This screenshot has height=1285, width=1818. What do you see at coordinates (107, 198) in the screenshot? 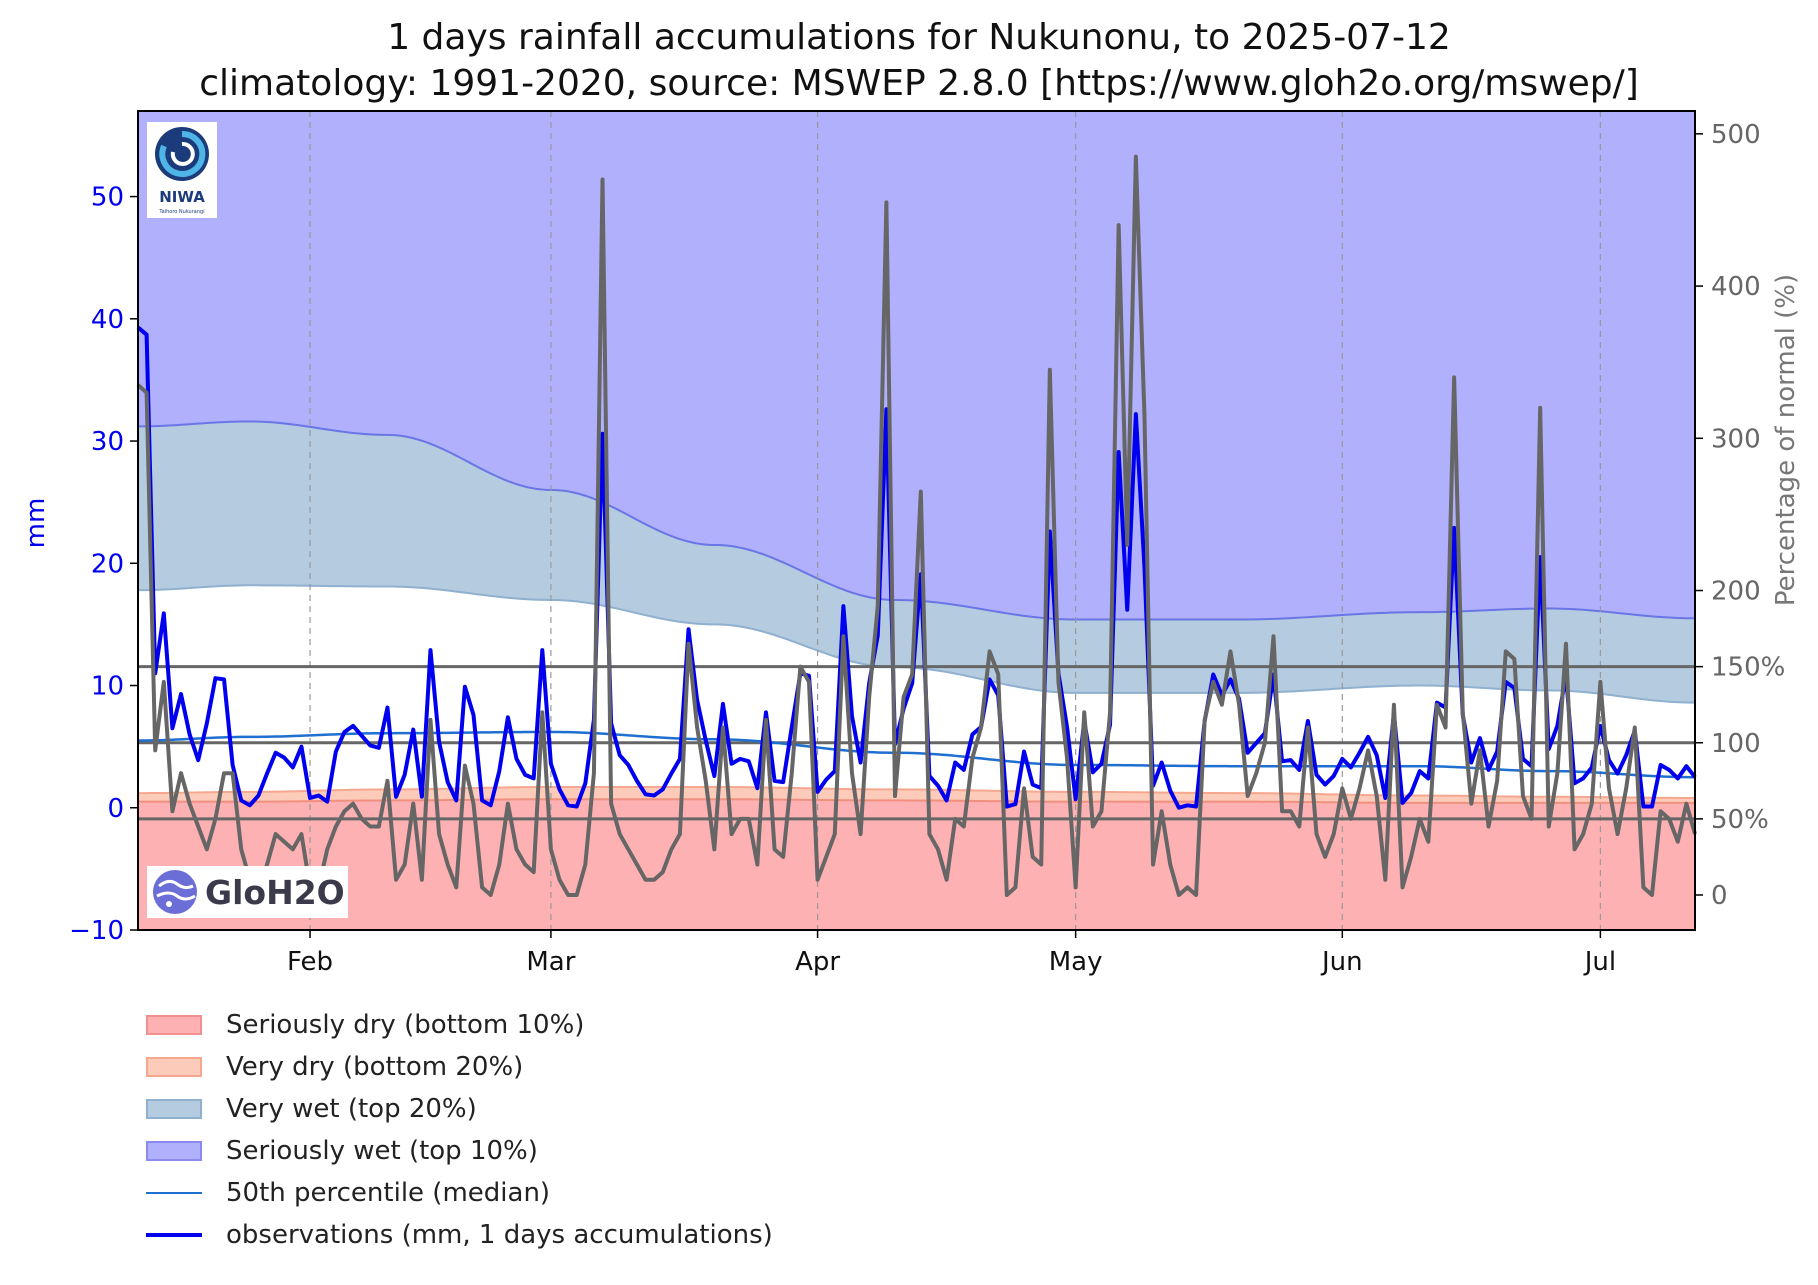
I see `left-tick-label: 50` at bounding box center [107, 198].